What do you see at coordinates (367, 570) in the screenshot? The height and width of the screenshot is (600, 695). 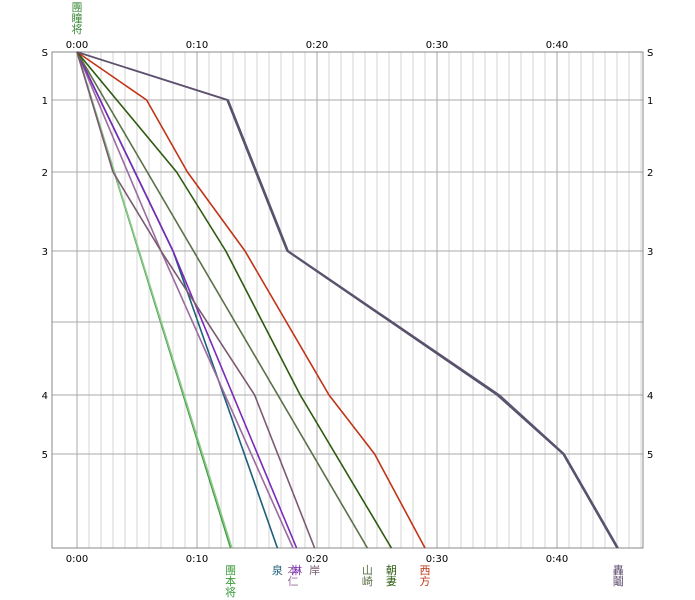 I see `series-label: 山` at bounding box center [367, 570].